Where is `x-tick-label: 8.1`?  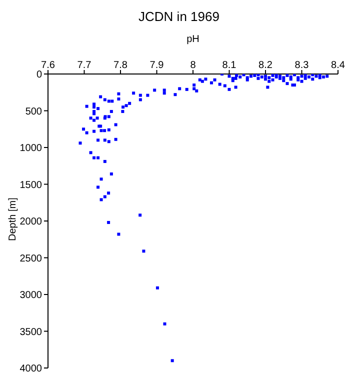 x-tick-label: 8.1 is located at coordinates (229, 65).